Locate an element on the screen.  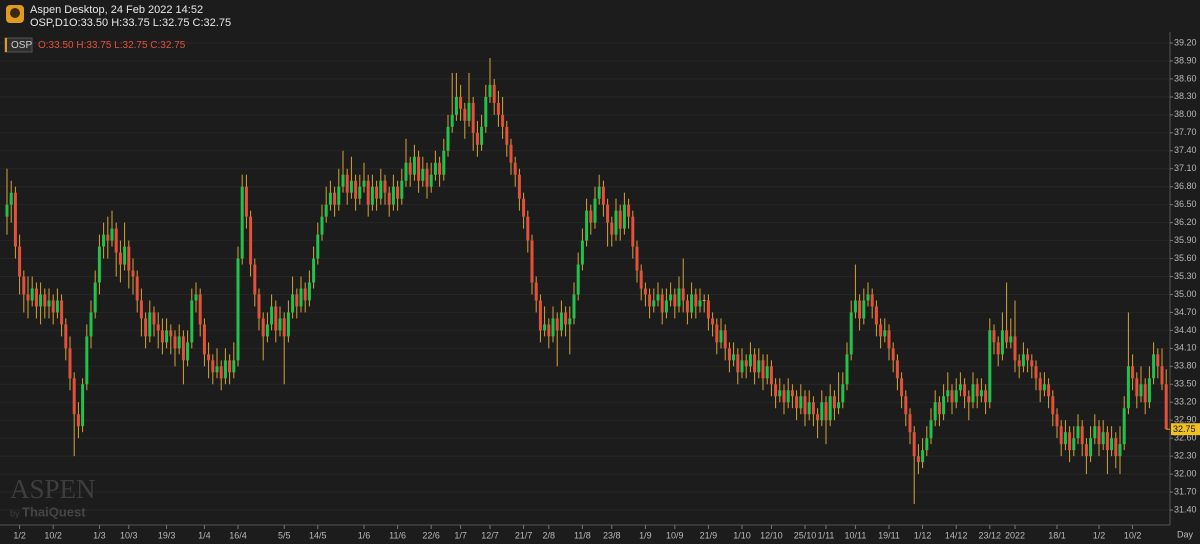
x-tick-label: 10/2 is located at coordinates (53, 535).